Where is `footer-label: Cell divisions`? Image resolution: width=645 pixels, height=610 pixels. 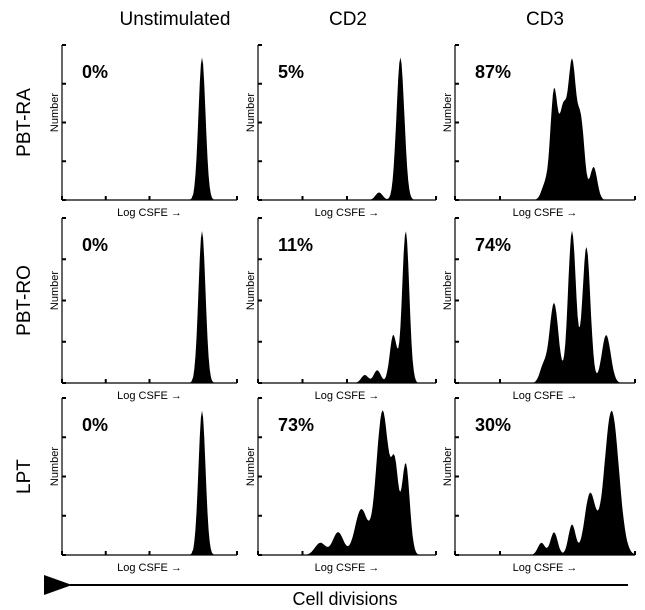 footer-label: Cell divisions is located at coordinates (344, 599).